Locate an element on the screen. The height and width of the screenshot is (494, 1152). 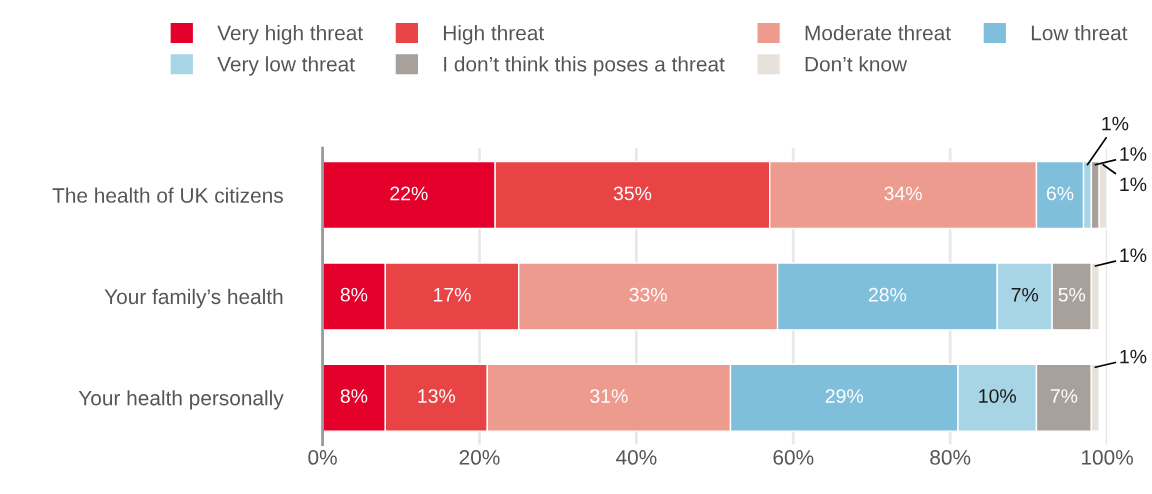
data-label: 22% is located at coordinates (409, 193).